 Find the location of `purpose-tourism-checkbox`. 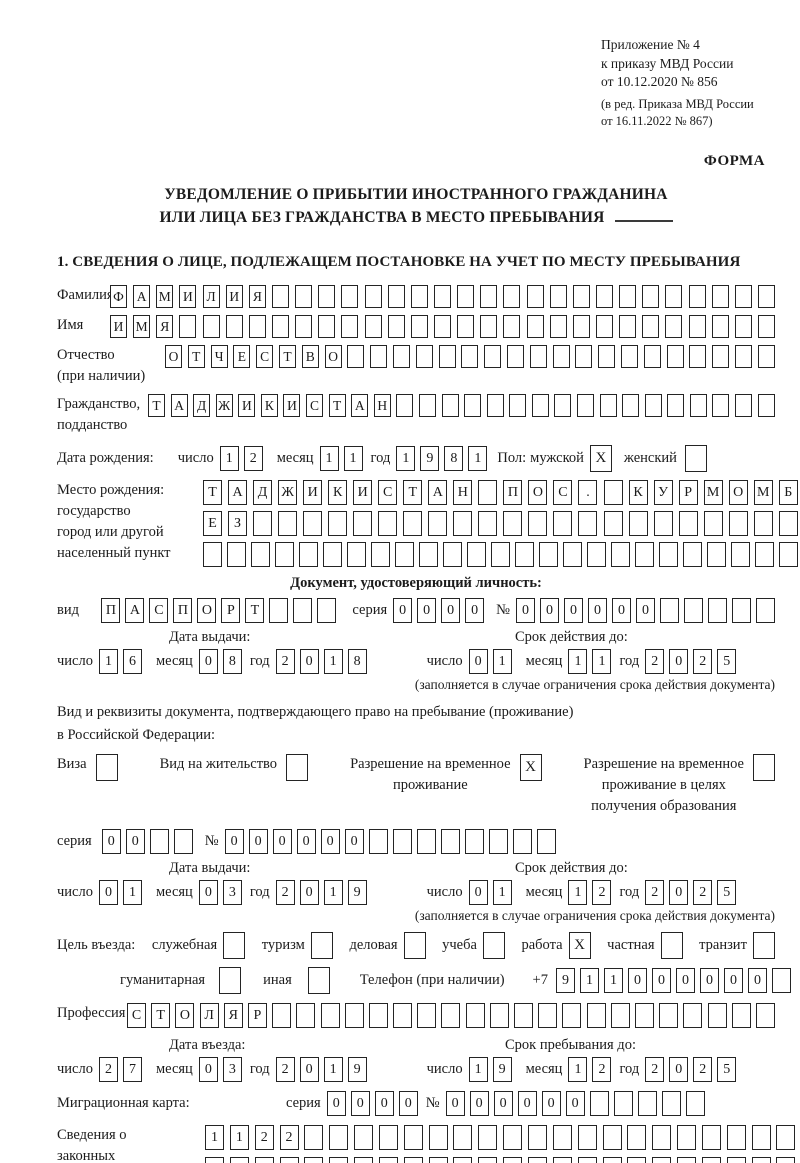

purpose-tourism-checkbox is located at coordinates (321, 946).